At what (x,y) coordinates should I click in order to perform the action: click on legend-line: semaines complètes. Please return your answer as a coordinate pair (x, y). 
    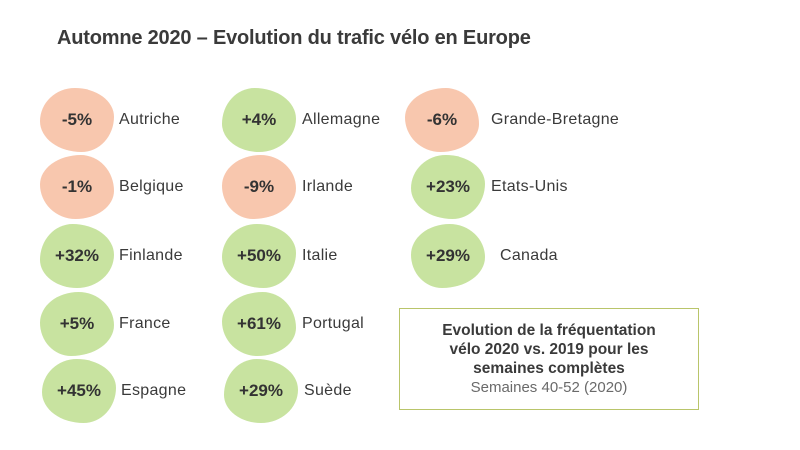
    Looking at the image, I should click on (549, 368).